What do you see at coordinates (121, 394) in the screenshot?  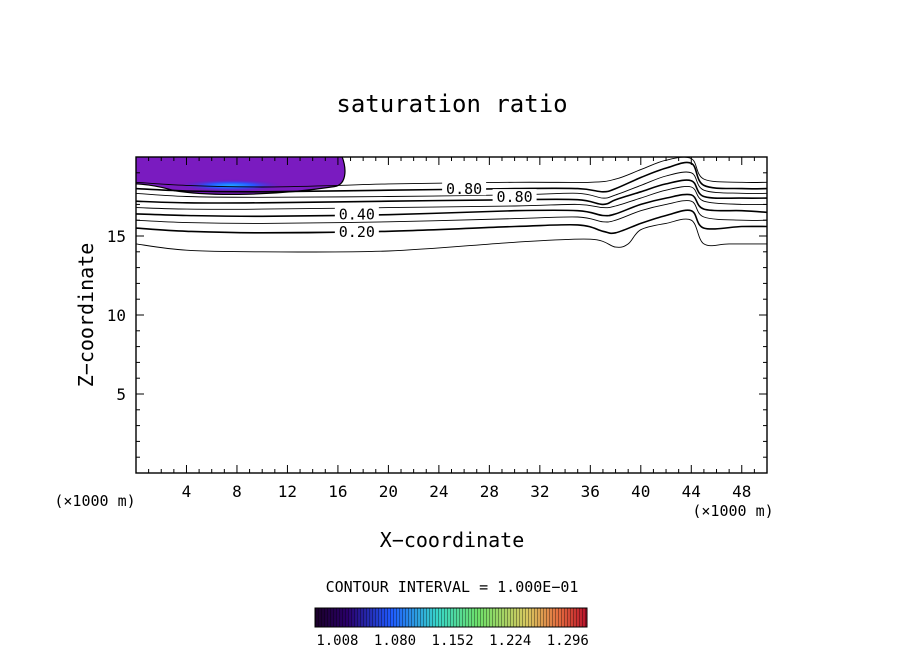 I see `y-tick-label: 5` at bounding box center [121, 394].